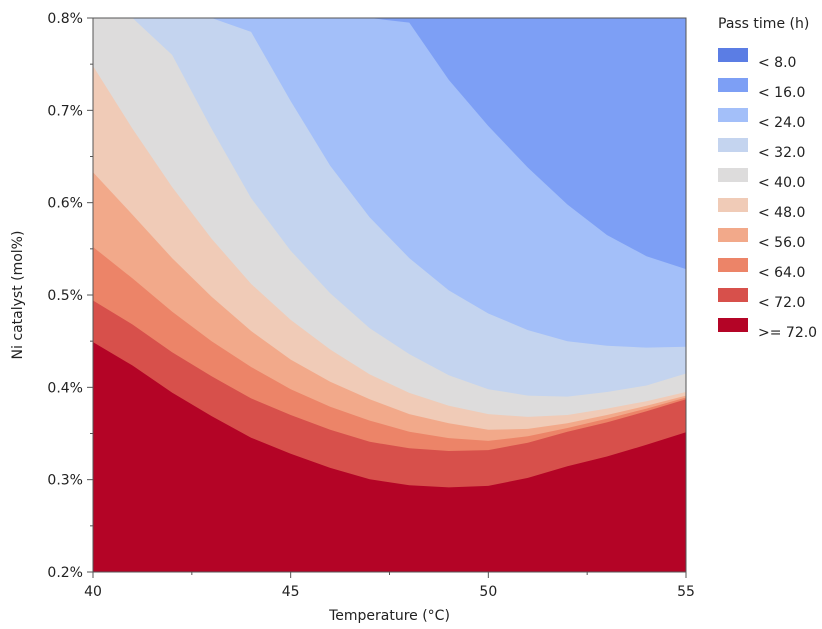 The width and height of the screenshot is (822, 629). I want to click on y-axis-title: Ni catalyst (mol%), so click(18, 295).